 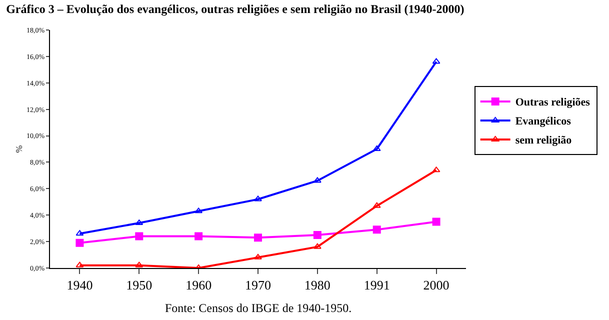 I want to click on legend-label: Evangélicos, so click(x=543, y=122).